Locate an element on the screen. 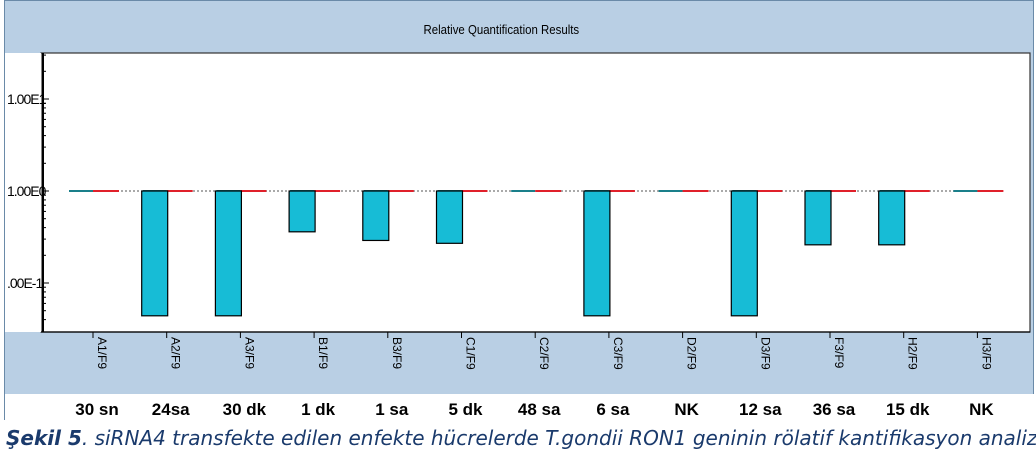 Image resolution: width=1036 pixels, height=460 pixels. y-tick-labels: 1.00E1 1.00E0 .00E-1 is located at coordinates (27, 191).